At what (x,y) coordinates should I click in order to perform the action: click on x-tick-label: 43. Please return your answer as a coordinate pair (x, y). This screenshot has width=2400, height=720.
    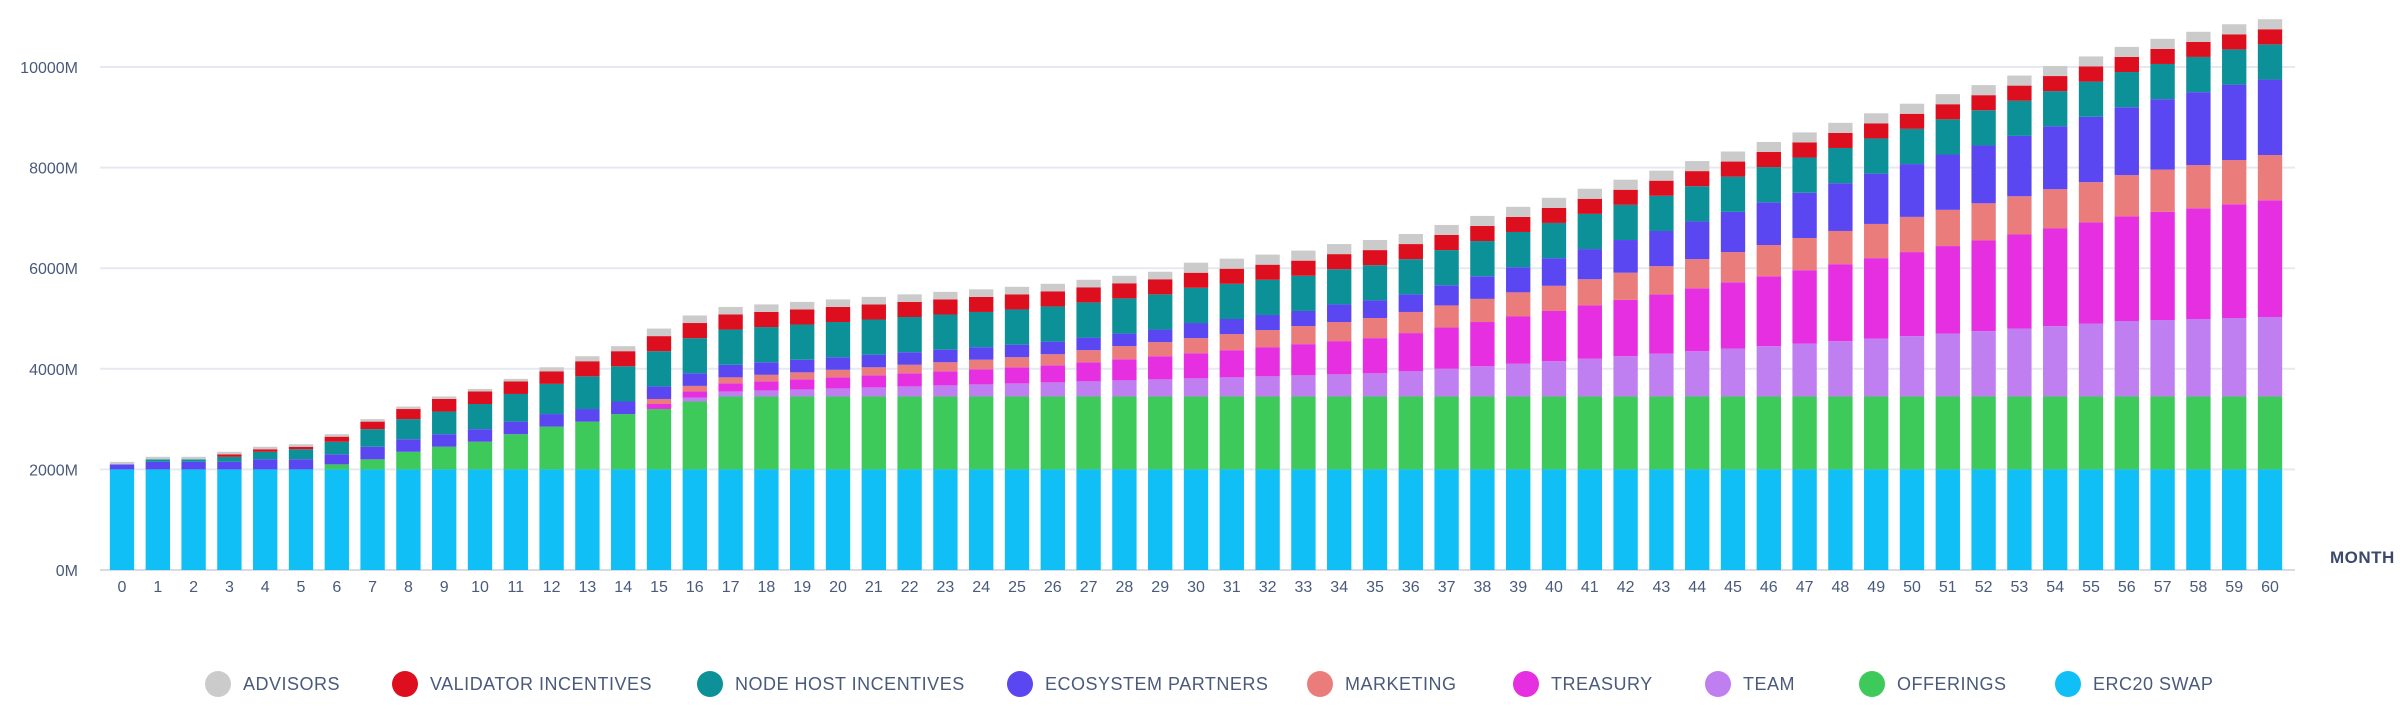
    Looking at the image, I should click on (1662, 587).